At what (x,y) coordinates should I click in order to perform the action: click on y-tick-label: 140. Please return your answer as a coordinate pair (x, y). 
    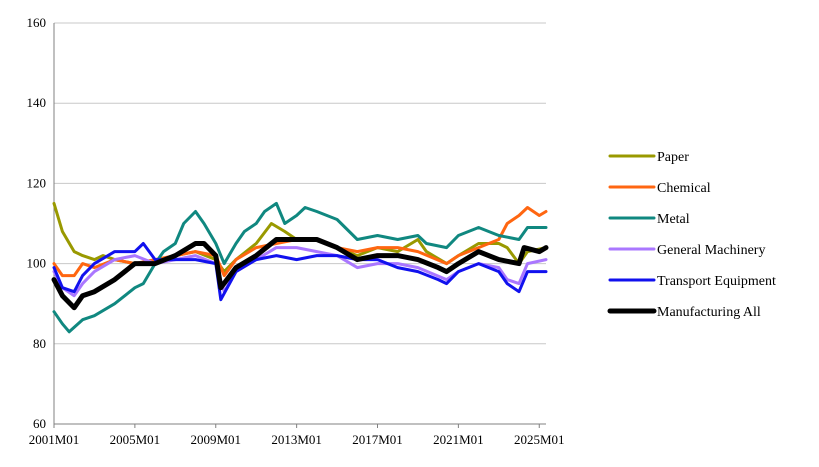
    Looking at the image, I should click on (37, 102).